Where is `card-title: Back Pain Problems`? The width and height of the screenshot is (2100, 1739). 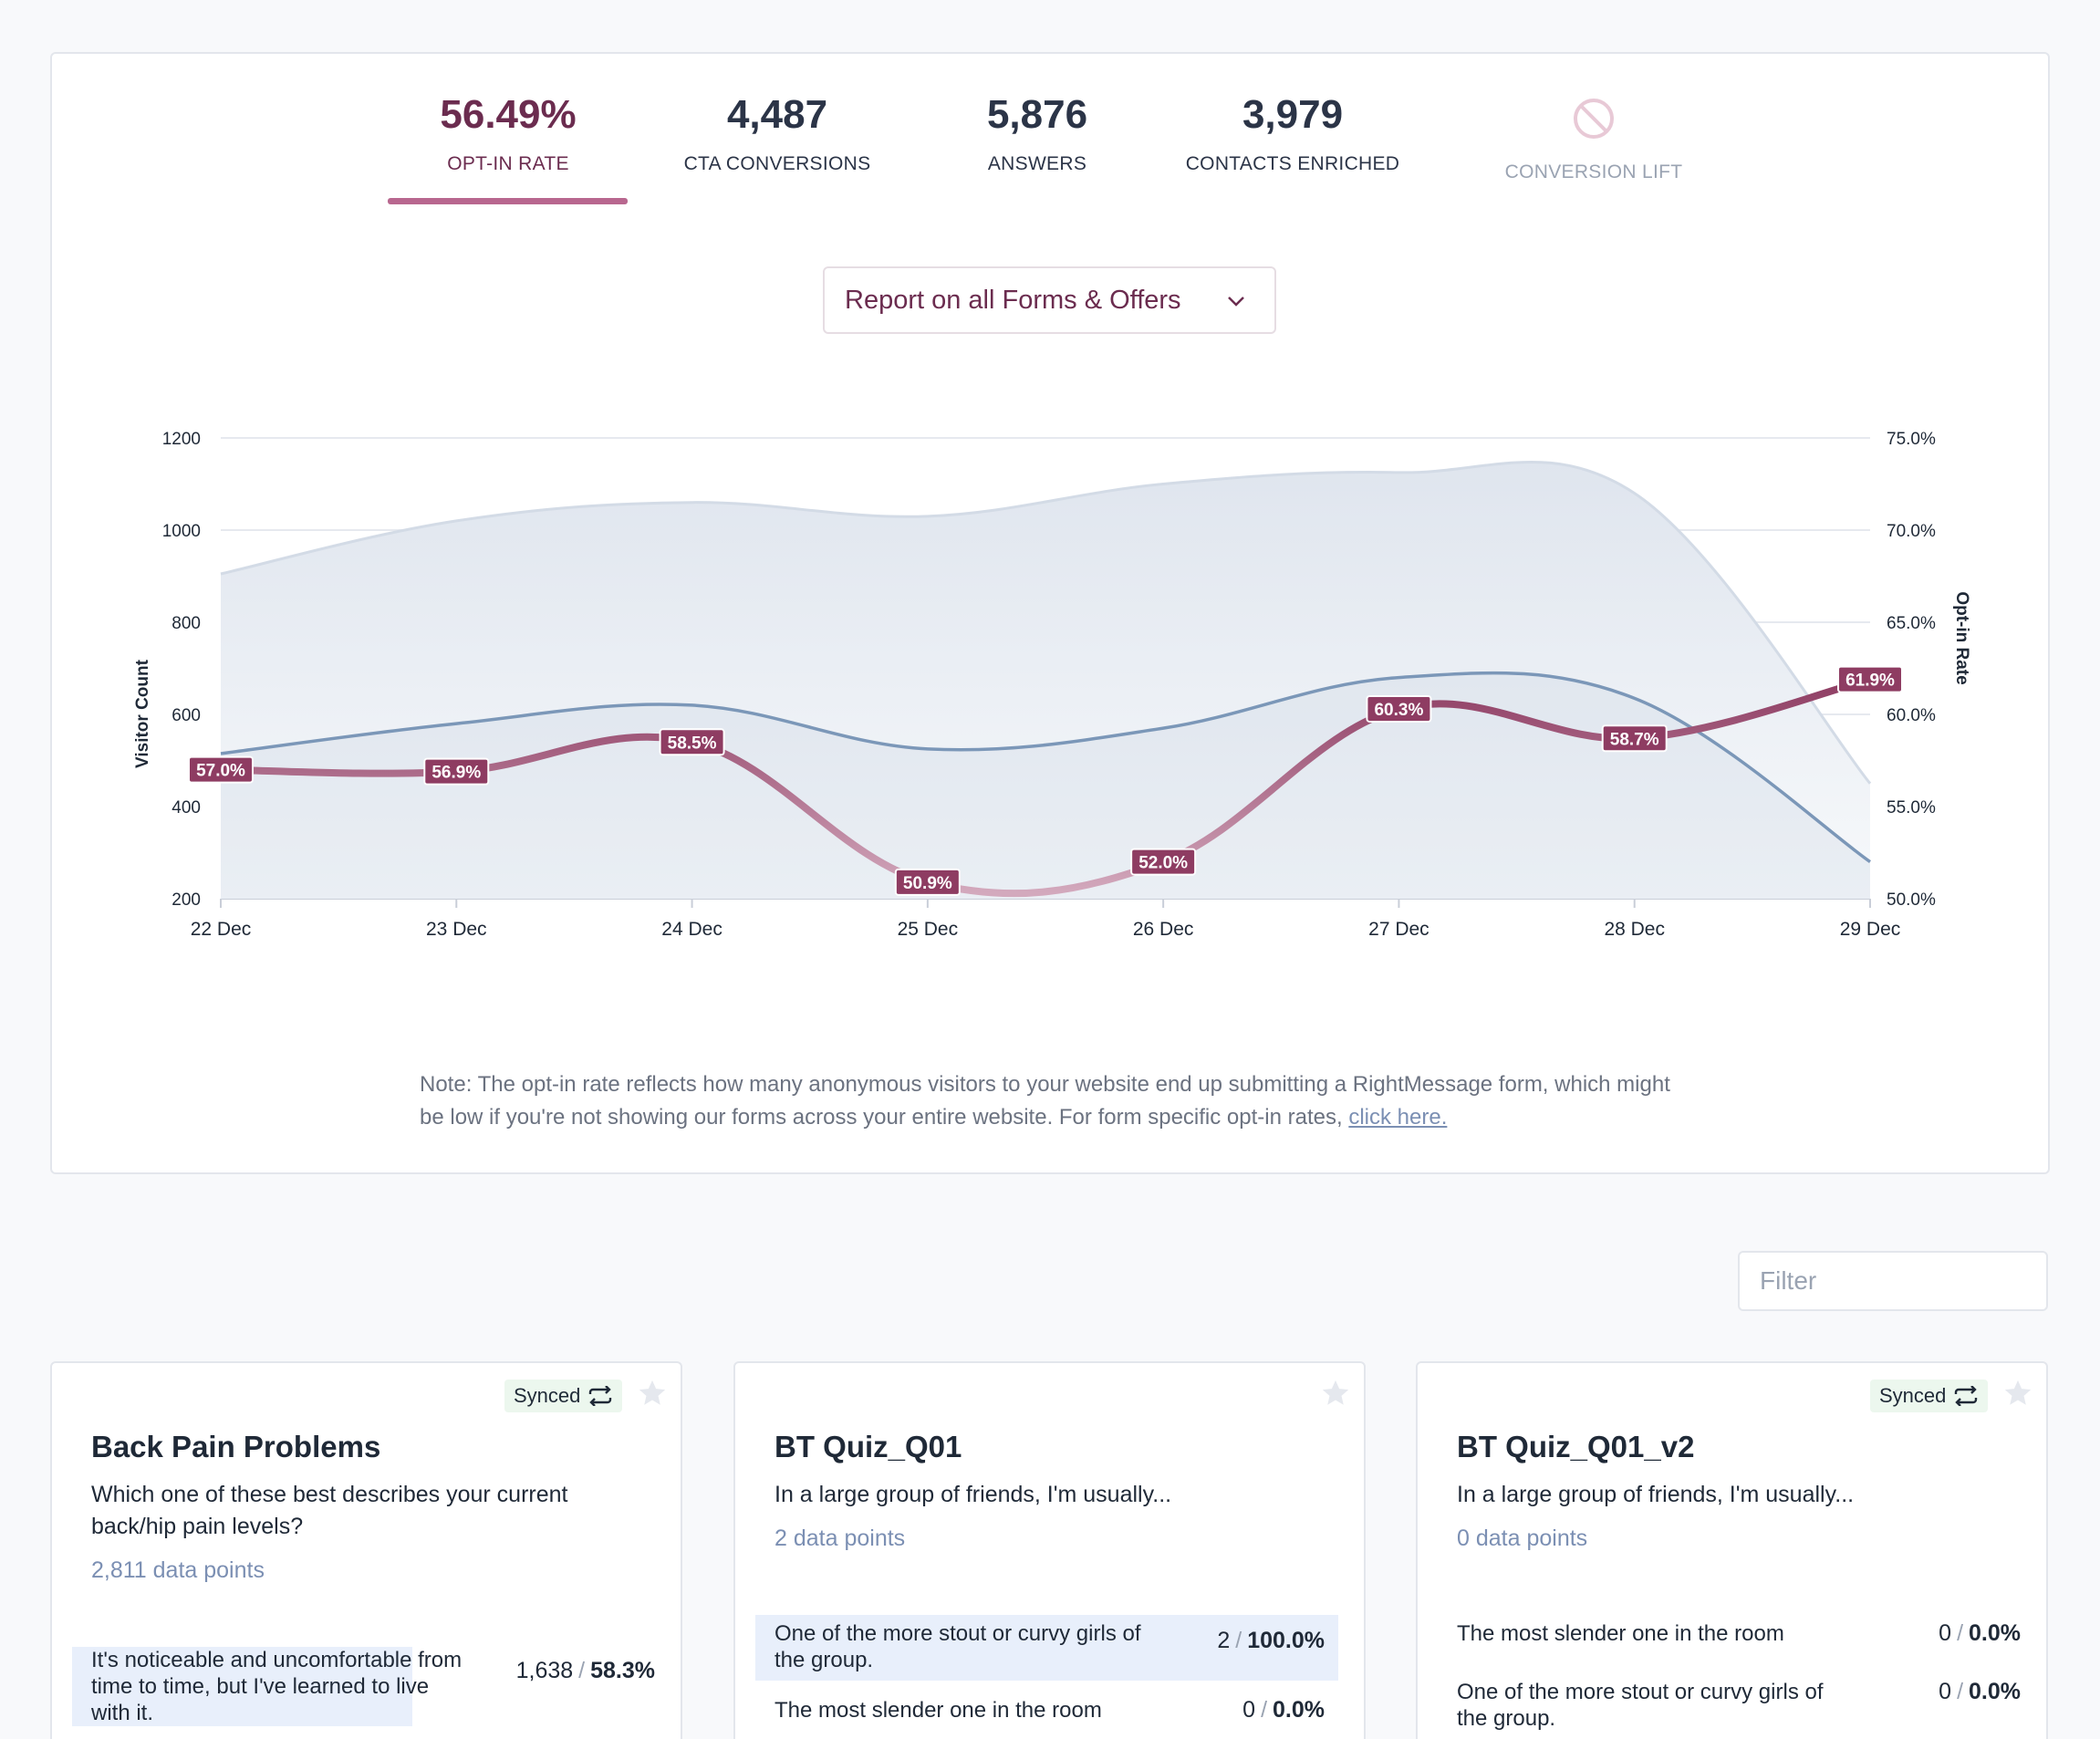 card-title: Back Pain Problems is located at coordinates (236, 1446).